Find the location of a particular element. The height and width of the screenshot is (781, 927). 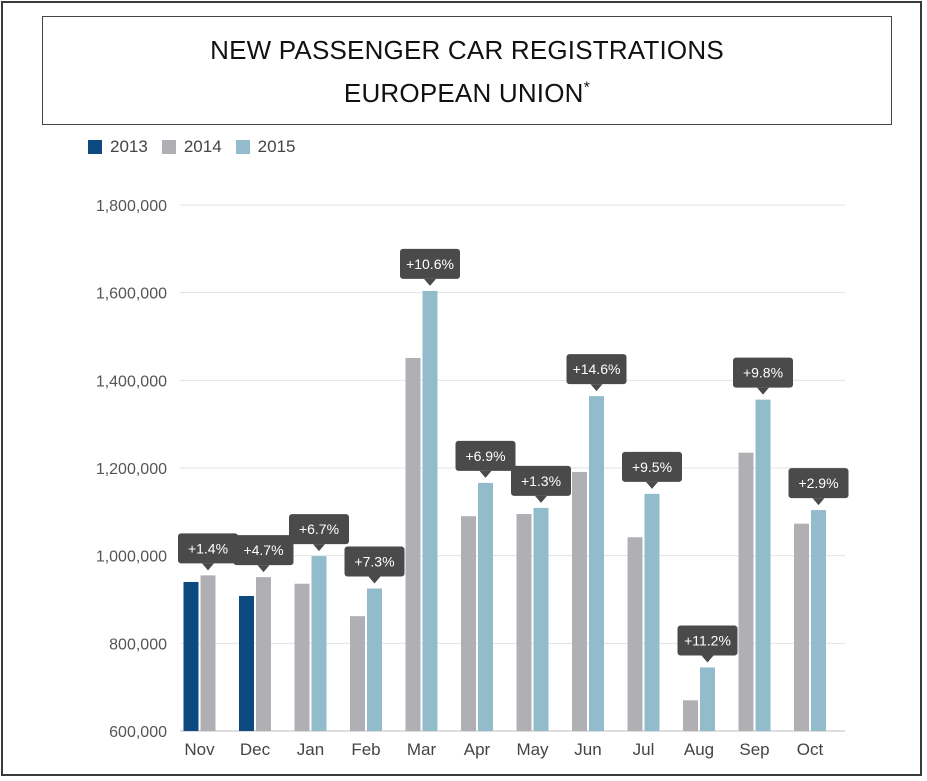

bar-mar-2014 is located at coordinates (413, 544).